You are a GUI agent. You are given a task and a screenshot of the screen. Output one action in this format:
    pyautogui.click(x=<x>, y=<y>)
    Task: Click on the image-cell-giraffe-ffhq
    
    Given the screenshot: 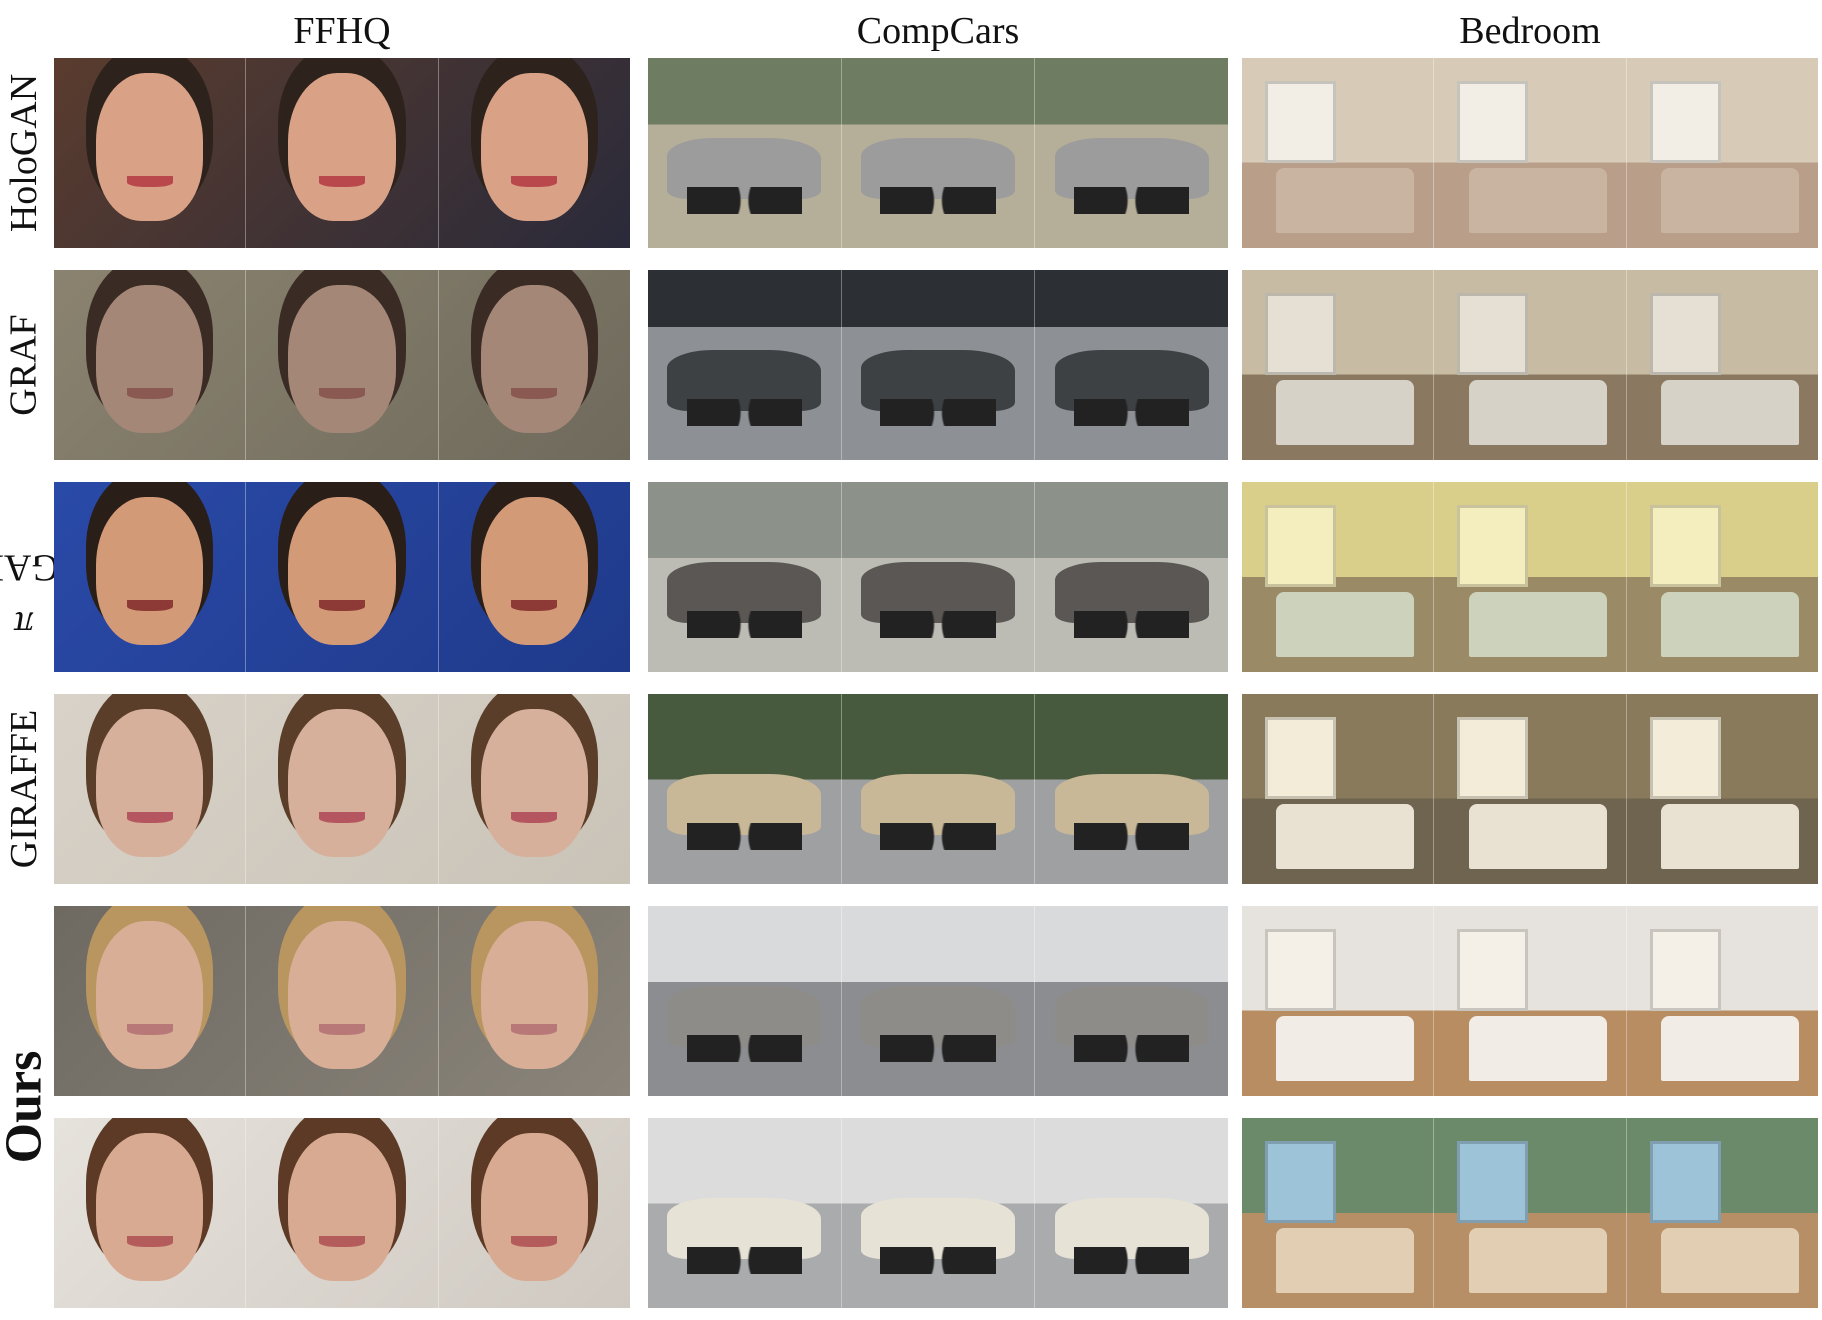 What is the action you would take?
    pyautogui.click(x=342, y=789)
    